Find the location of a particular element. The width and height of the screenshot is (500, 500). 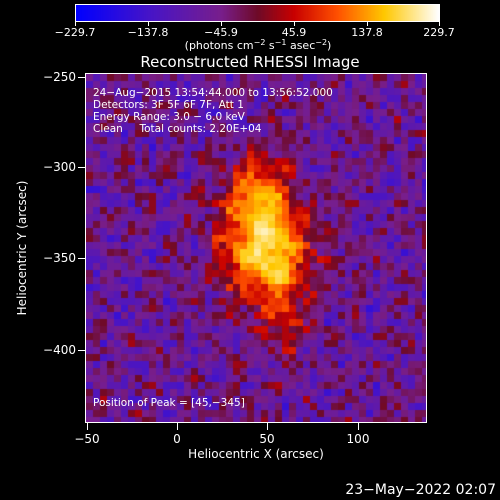

x-tick-label: 100 is located at coordinates (358, 439).